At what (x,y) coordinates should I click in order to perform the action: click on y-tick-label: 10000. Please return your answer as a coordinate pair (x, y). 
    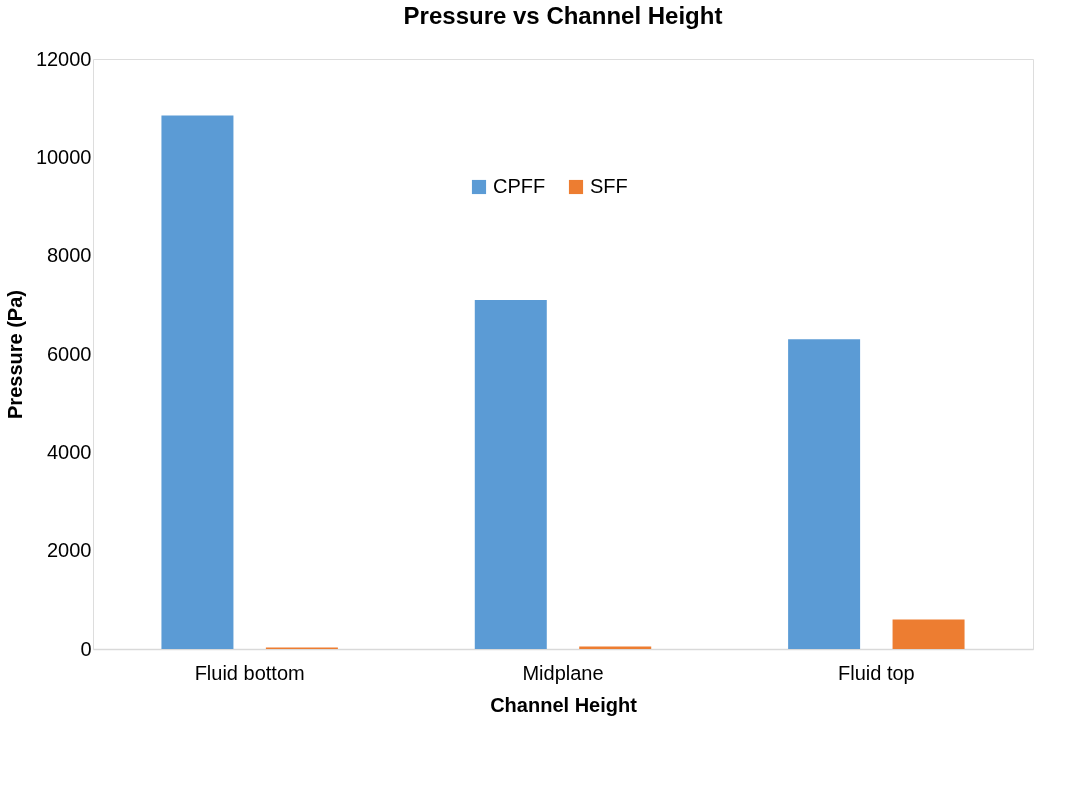
    Looking at the image, I should click on (63, 156).